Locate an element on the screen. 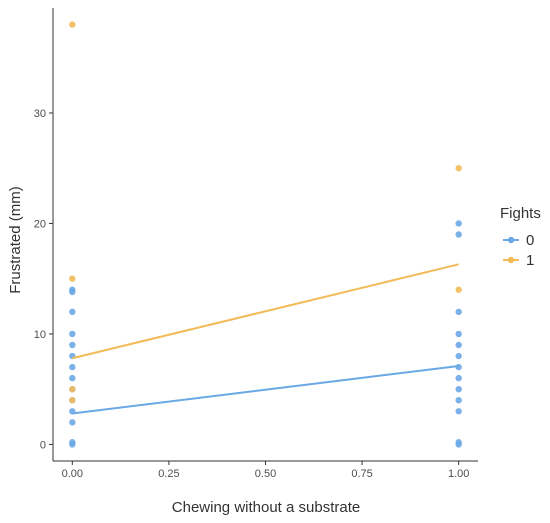  y-tick-label: 20 is located at coordinates (40, 224).